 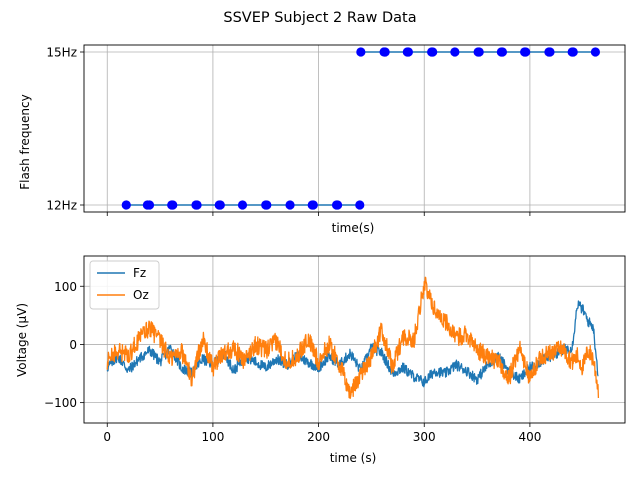 I want to click on top-y-tick-label: 15Hz, so click(x=61, y=53).